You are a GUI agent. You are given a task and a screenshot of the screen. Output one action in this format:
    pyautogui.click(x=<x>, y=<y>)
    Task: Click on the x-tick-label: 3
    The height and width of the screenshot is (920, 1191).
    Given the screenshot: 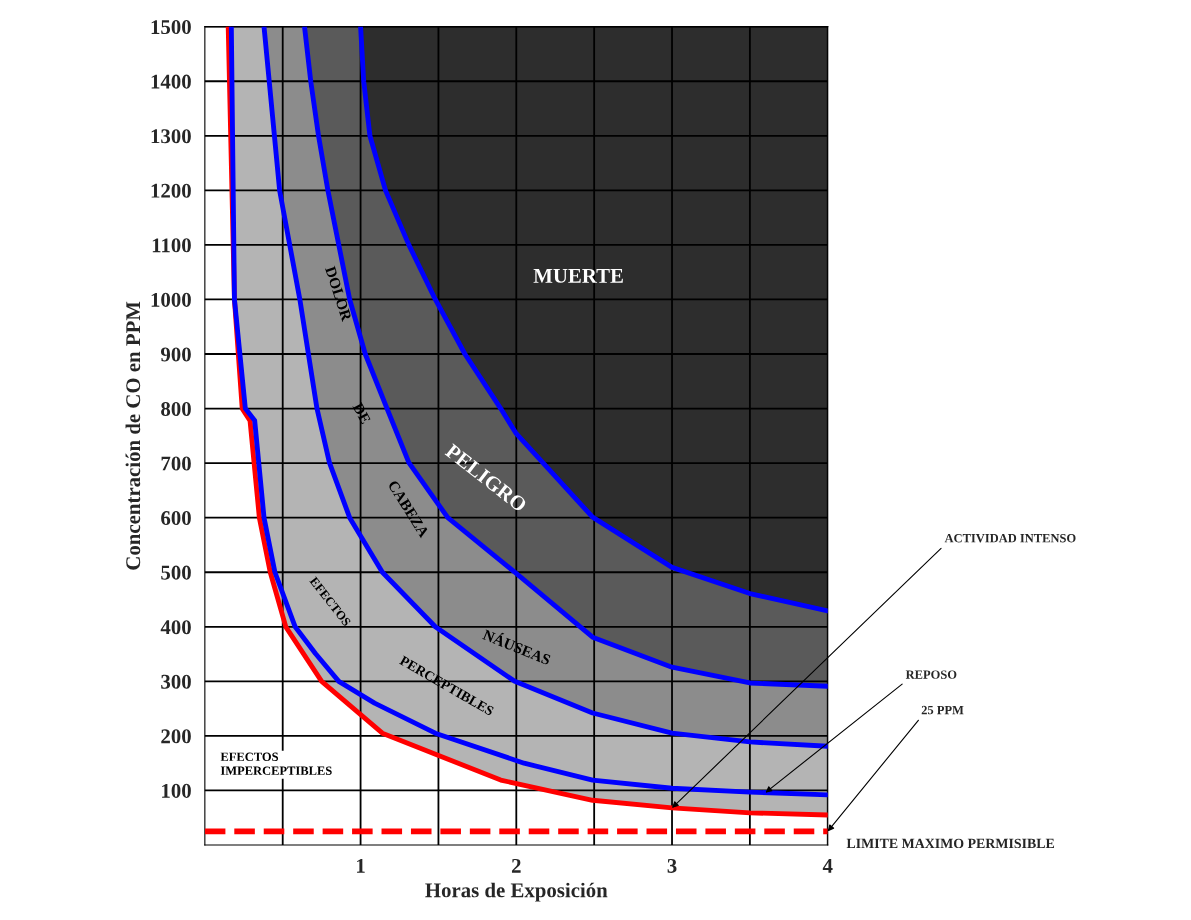 What is the action you would take?
    pyautogui.click(x=672, y=865)
    